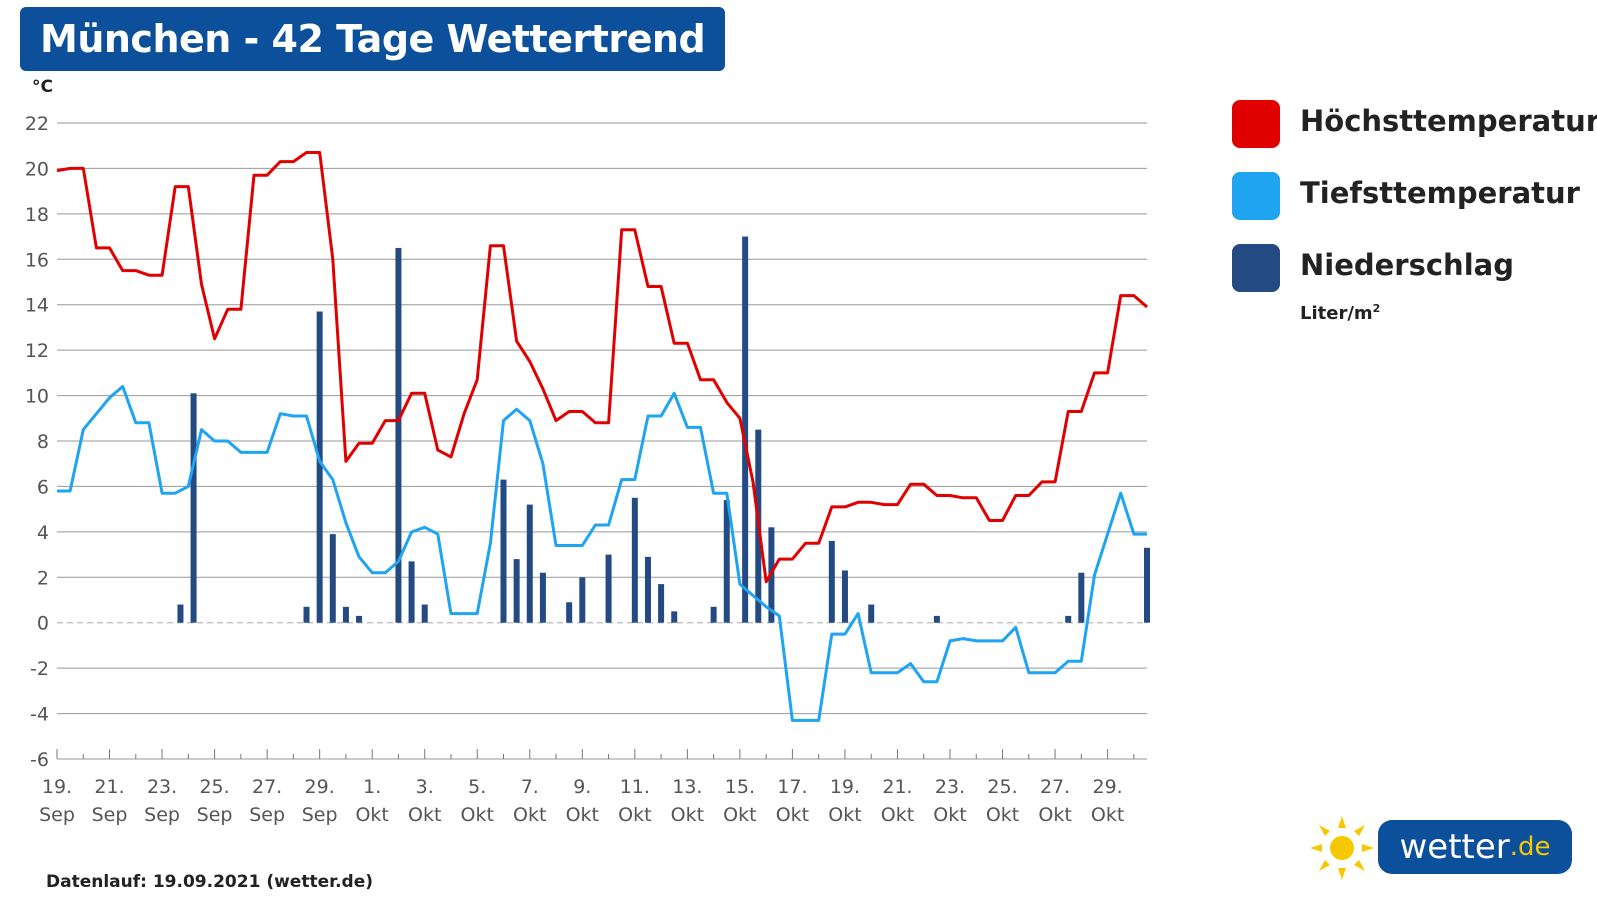  Describe the element at coordinates (37, 260) in the screenshot. I see `y-tick-label: 16` at that location.